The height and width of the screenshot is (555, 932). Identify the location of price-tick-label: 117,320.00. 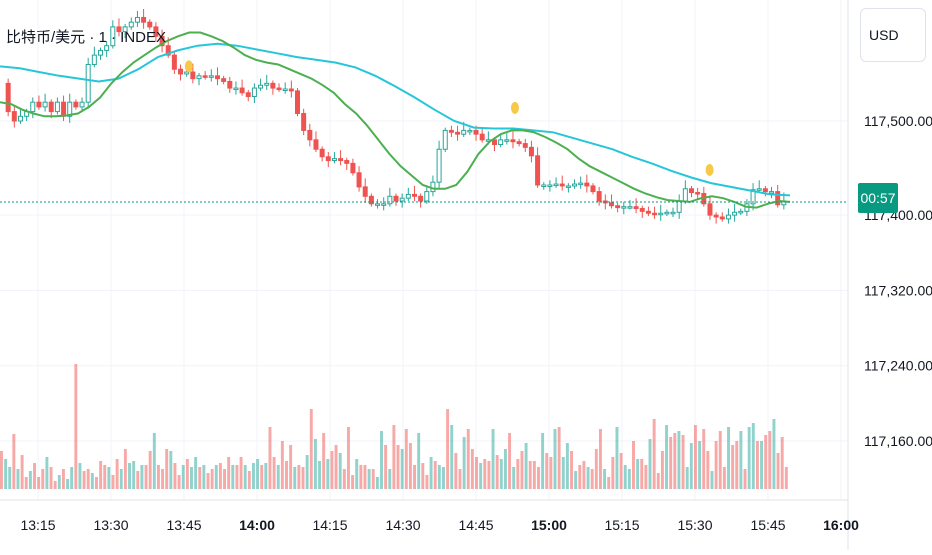
(898, 290).